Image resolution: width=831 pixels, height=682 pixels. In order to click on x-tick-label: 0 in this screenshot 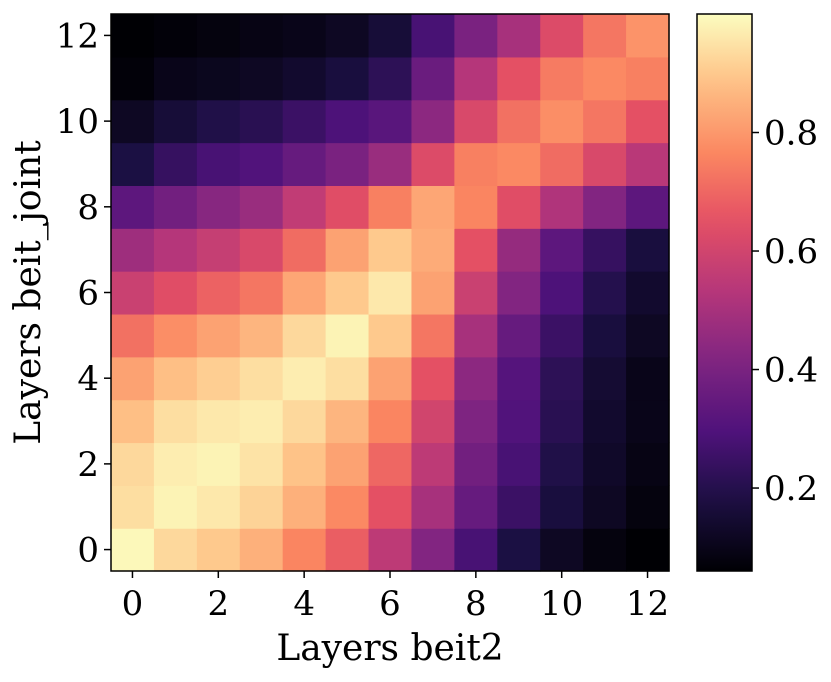, I will do `click(133, 604)`.